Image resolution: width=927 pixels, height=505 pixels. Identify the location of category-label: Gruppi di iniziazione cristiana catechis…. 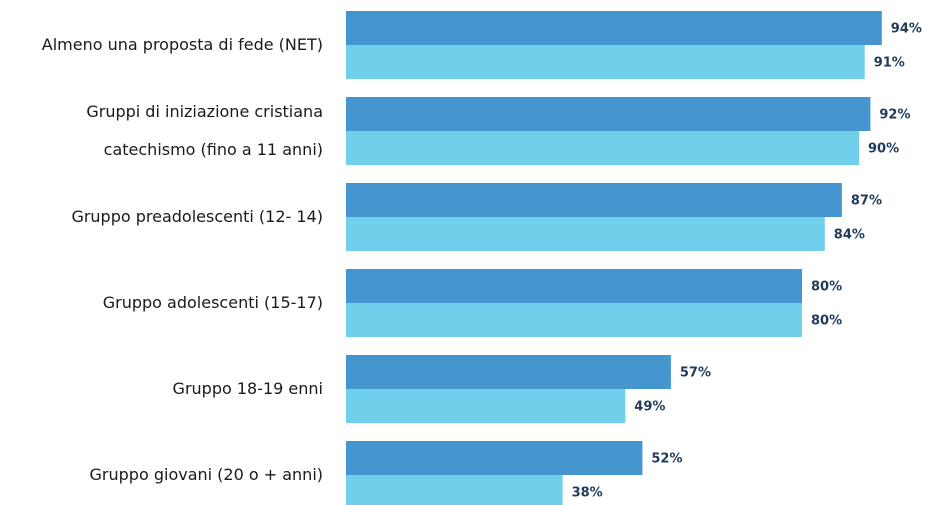
(204, 130).